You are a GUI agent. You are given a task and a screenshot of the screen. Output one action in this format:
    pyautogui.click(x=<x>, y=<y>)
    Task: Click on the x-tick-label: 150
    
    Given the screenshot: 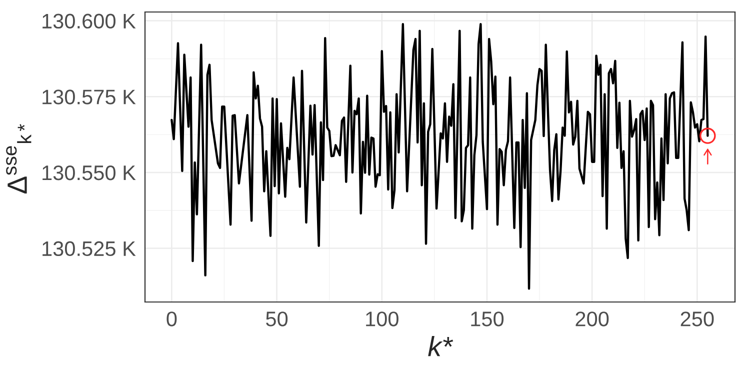 What is the action you would take?
    pyautogui.click(x=487, y=319)
    